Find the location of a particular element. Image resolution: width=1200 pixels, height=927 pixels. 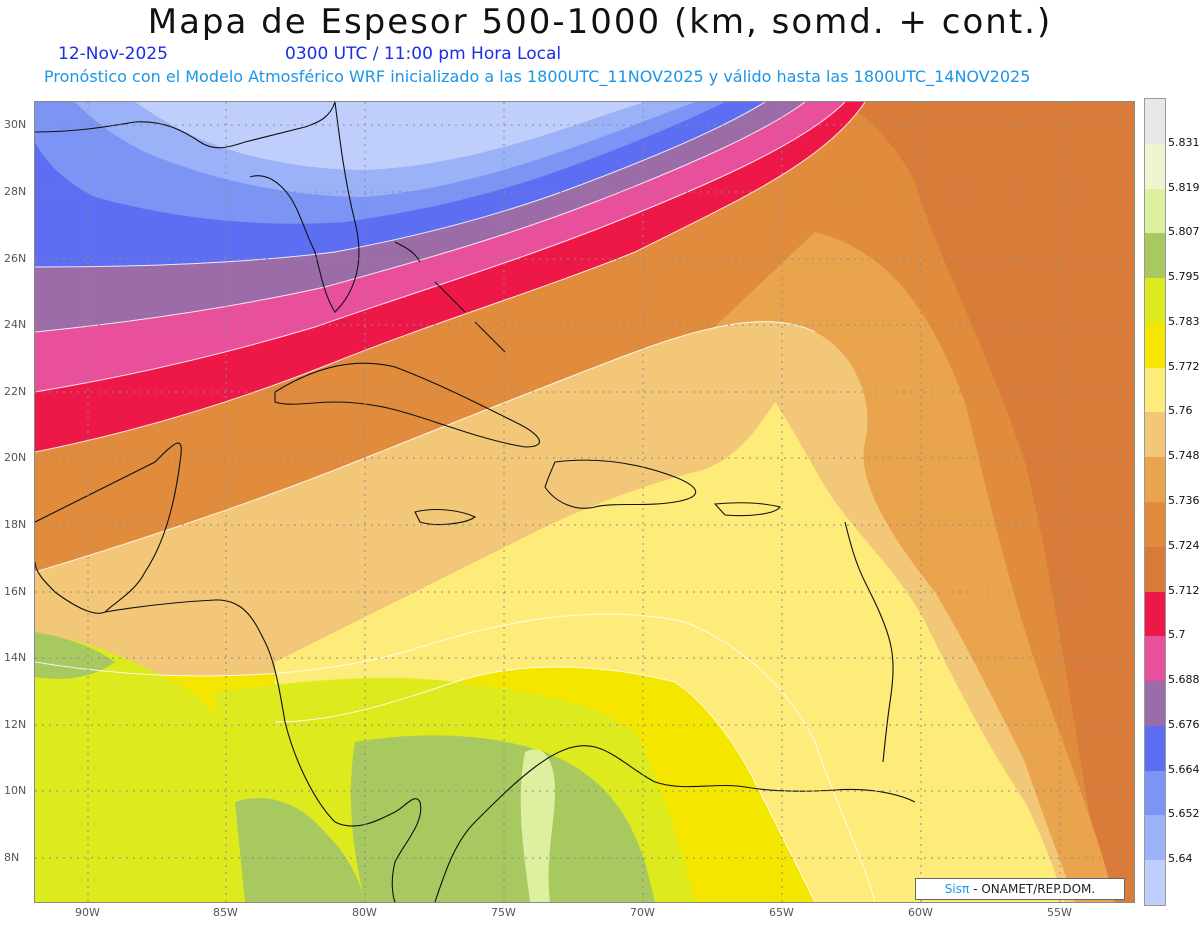

lat-label-12n: 12N is located at coordinates (15, 724).